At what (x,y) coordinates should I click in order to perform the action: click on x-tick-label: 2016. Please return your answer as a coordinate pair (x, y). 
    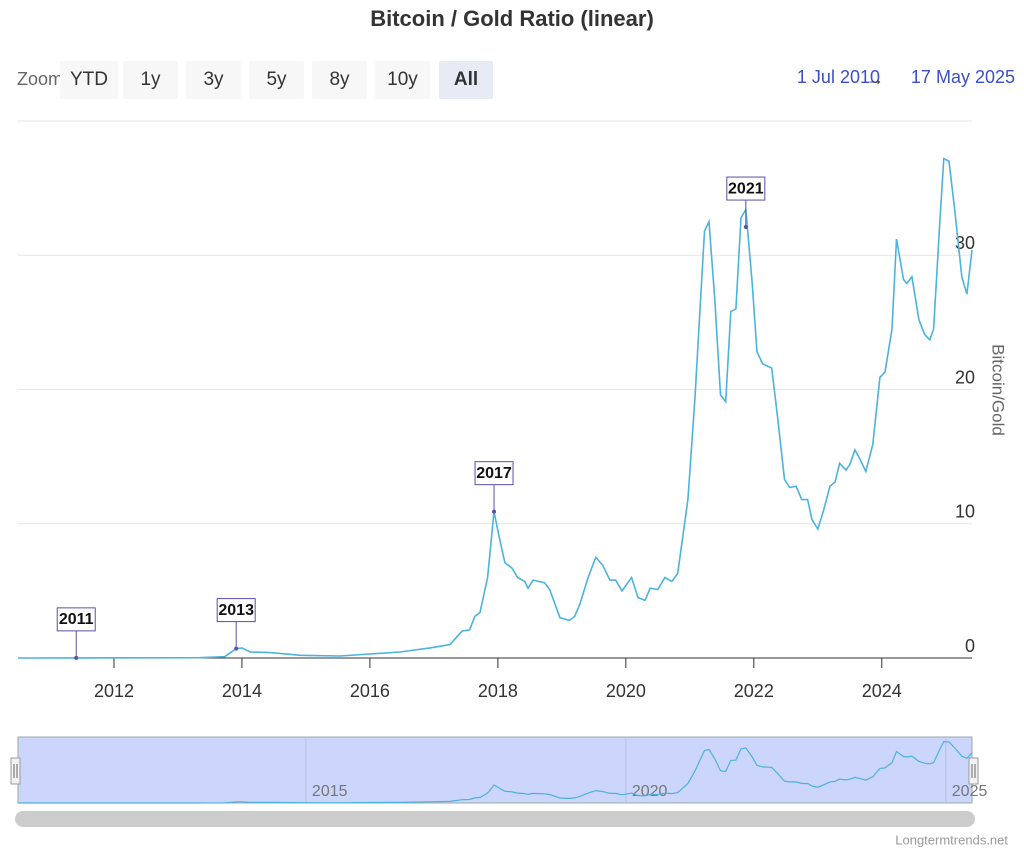
    Looking at the image, I should click on (370, 691).